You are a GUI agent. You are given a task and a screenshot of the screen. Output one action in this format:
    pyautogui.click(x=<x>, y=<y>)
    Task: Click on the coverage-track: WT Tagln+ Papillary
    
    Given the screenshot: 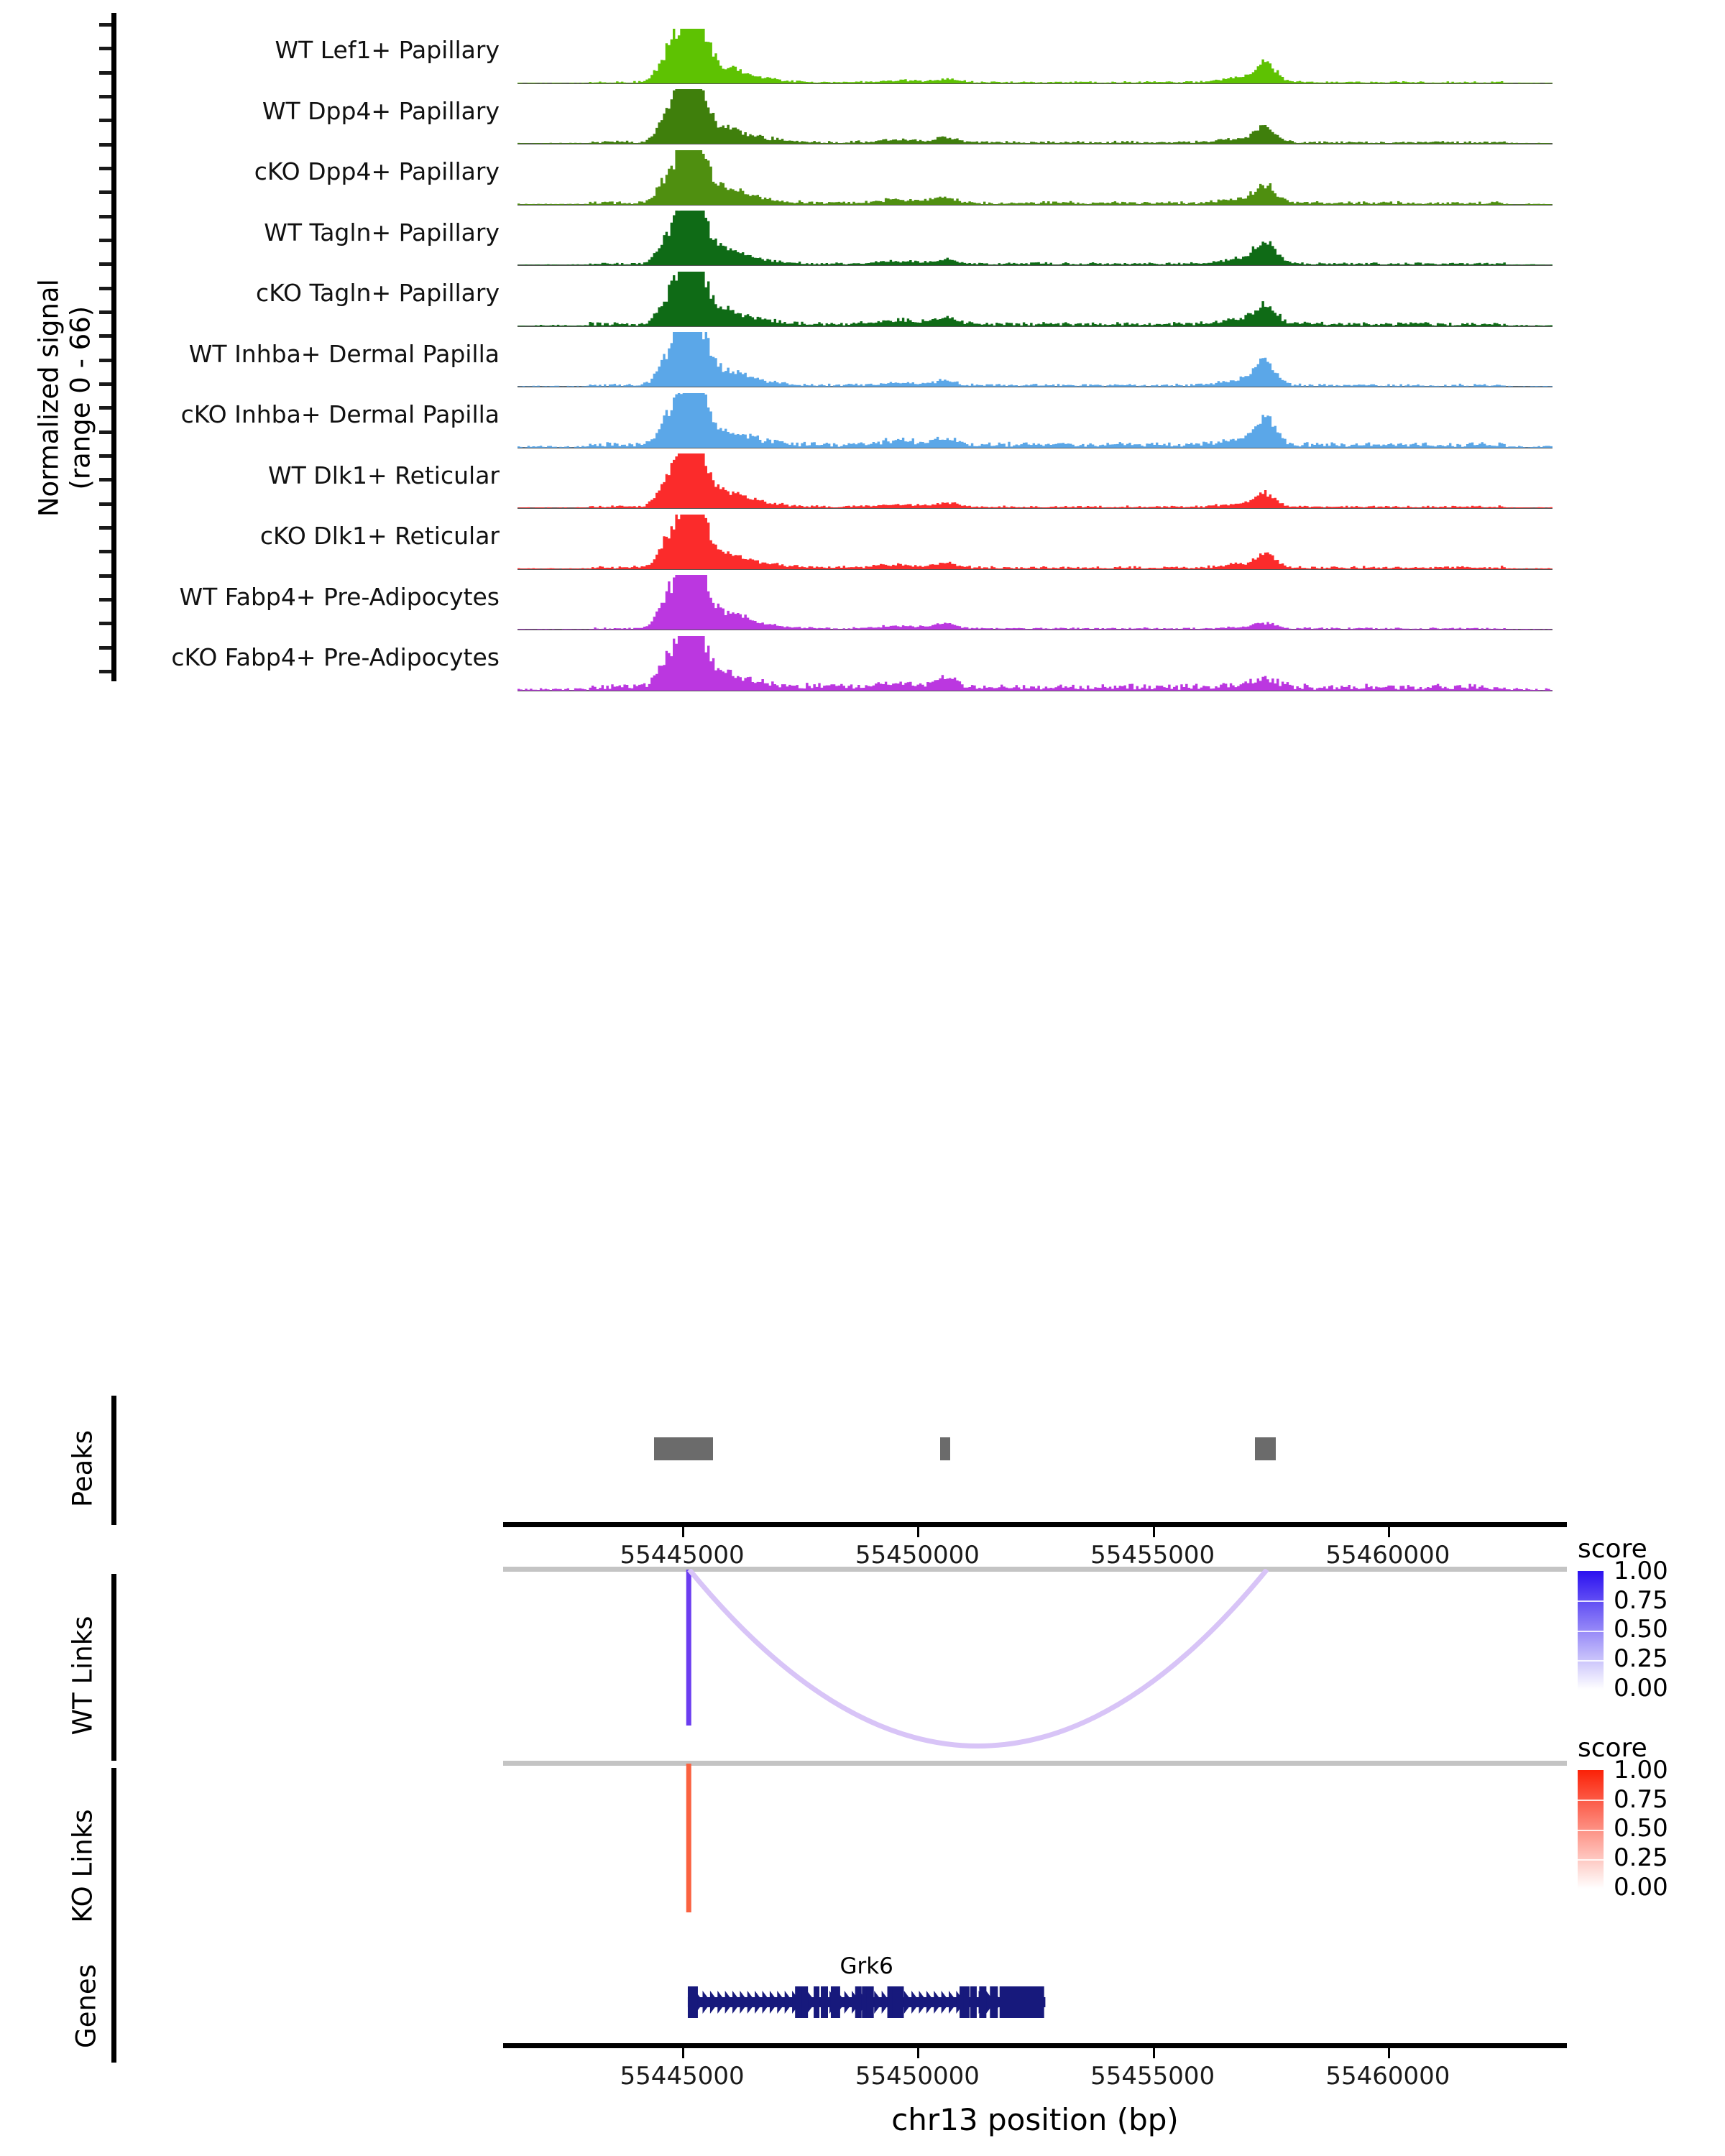 What is the action you would take?
    pyautogui.click(x=833, y=240)
    